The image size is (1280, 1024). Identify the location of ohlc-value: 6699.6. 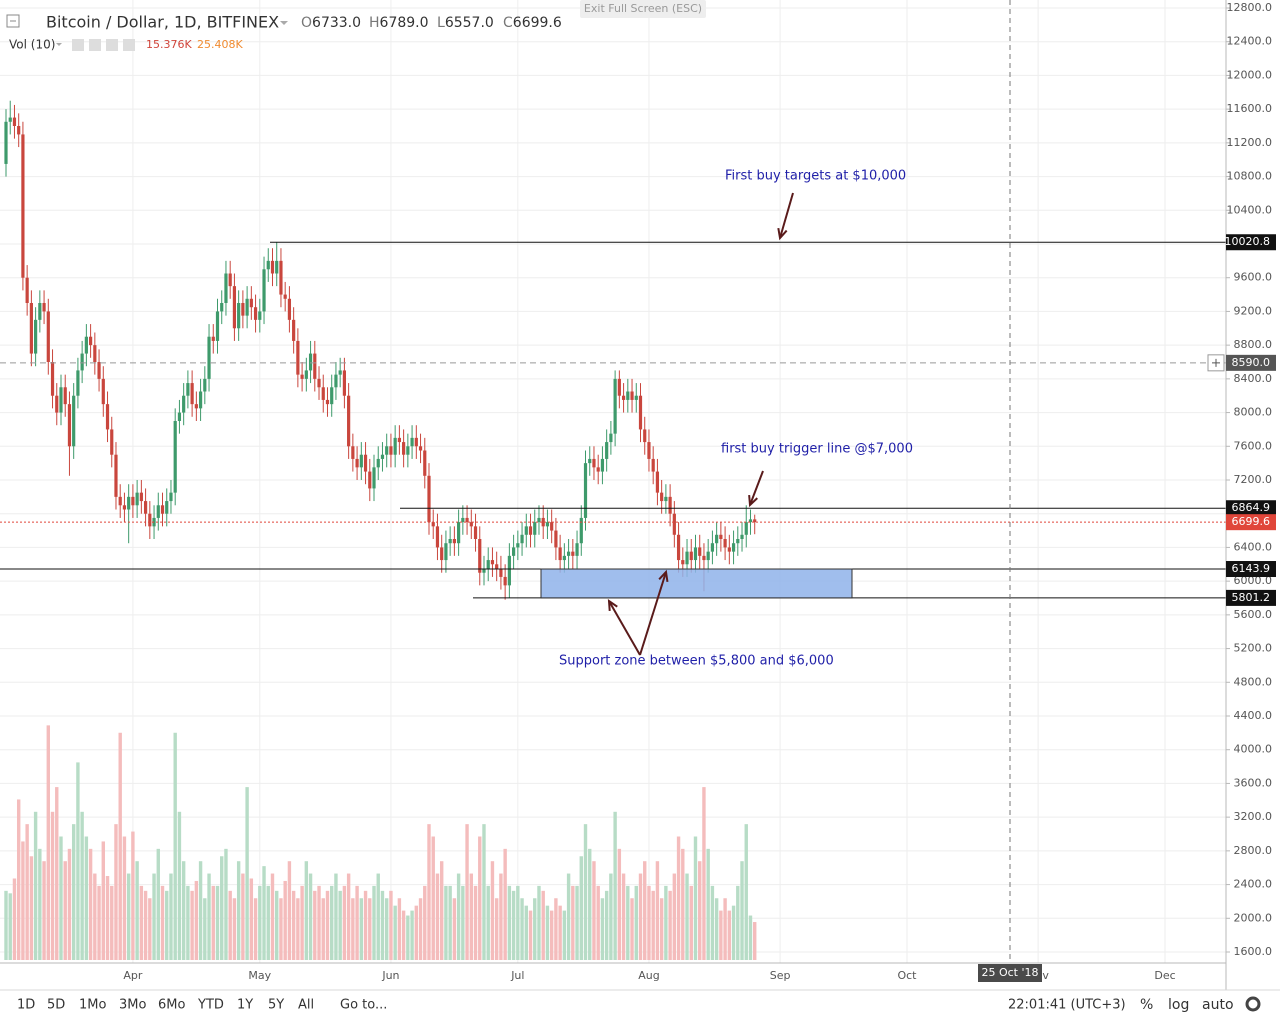
(537, 23).